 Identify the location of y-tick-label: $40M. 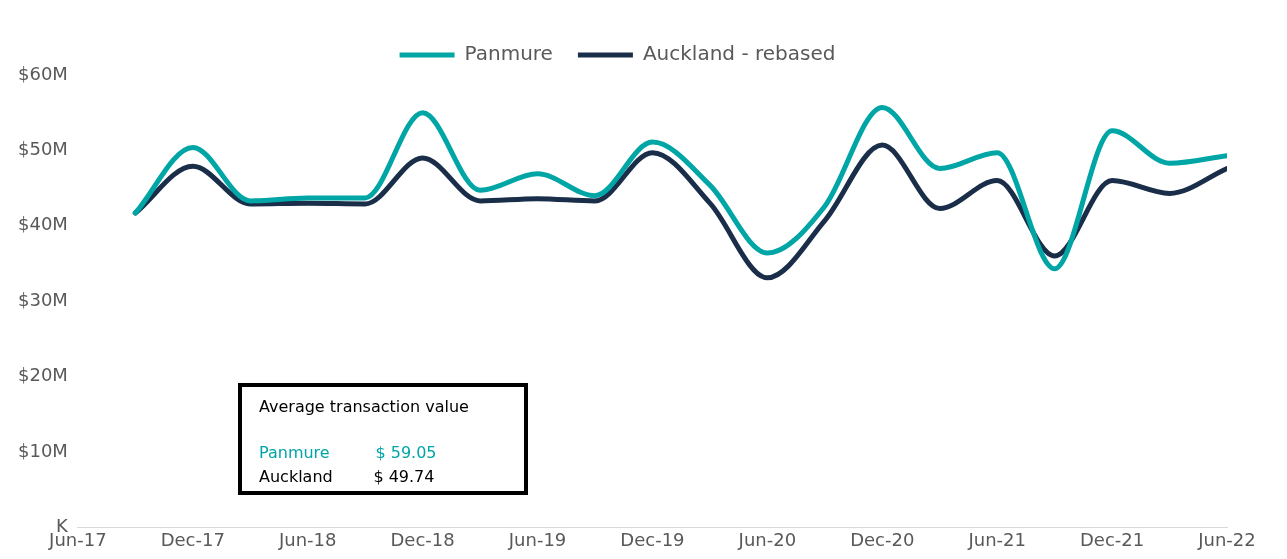
(43, 224).